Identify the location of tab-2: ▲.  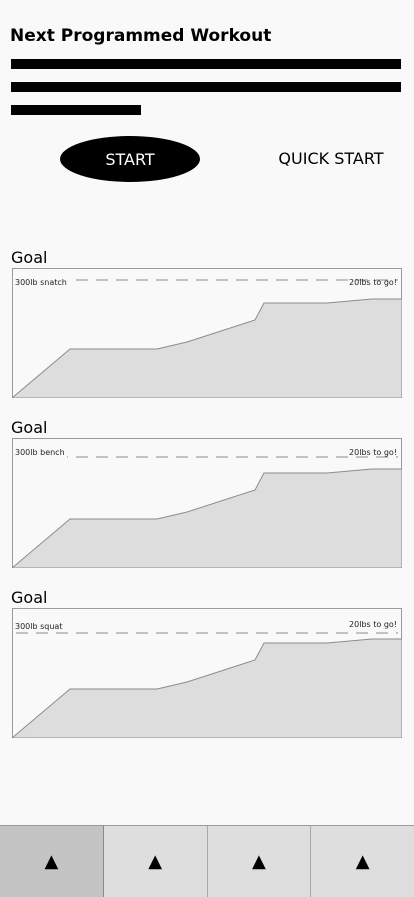
(156, 861).